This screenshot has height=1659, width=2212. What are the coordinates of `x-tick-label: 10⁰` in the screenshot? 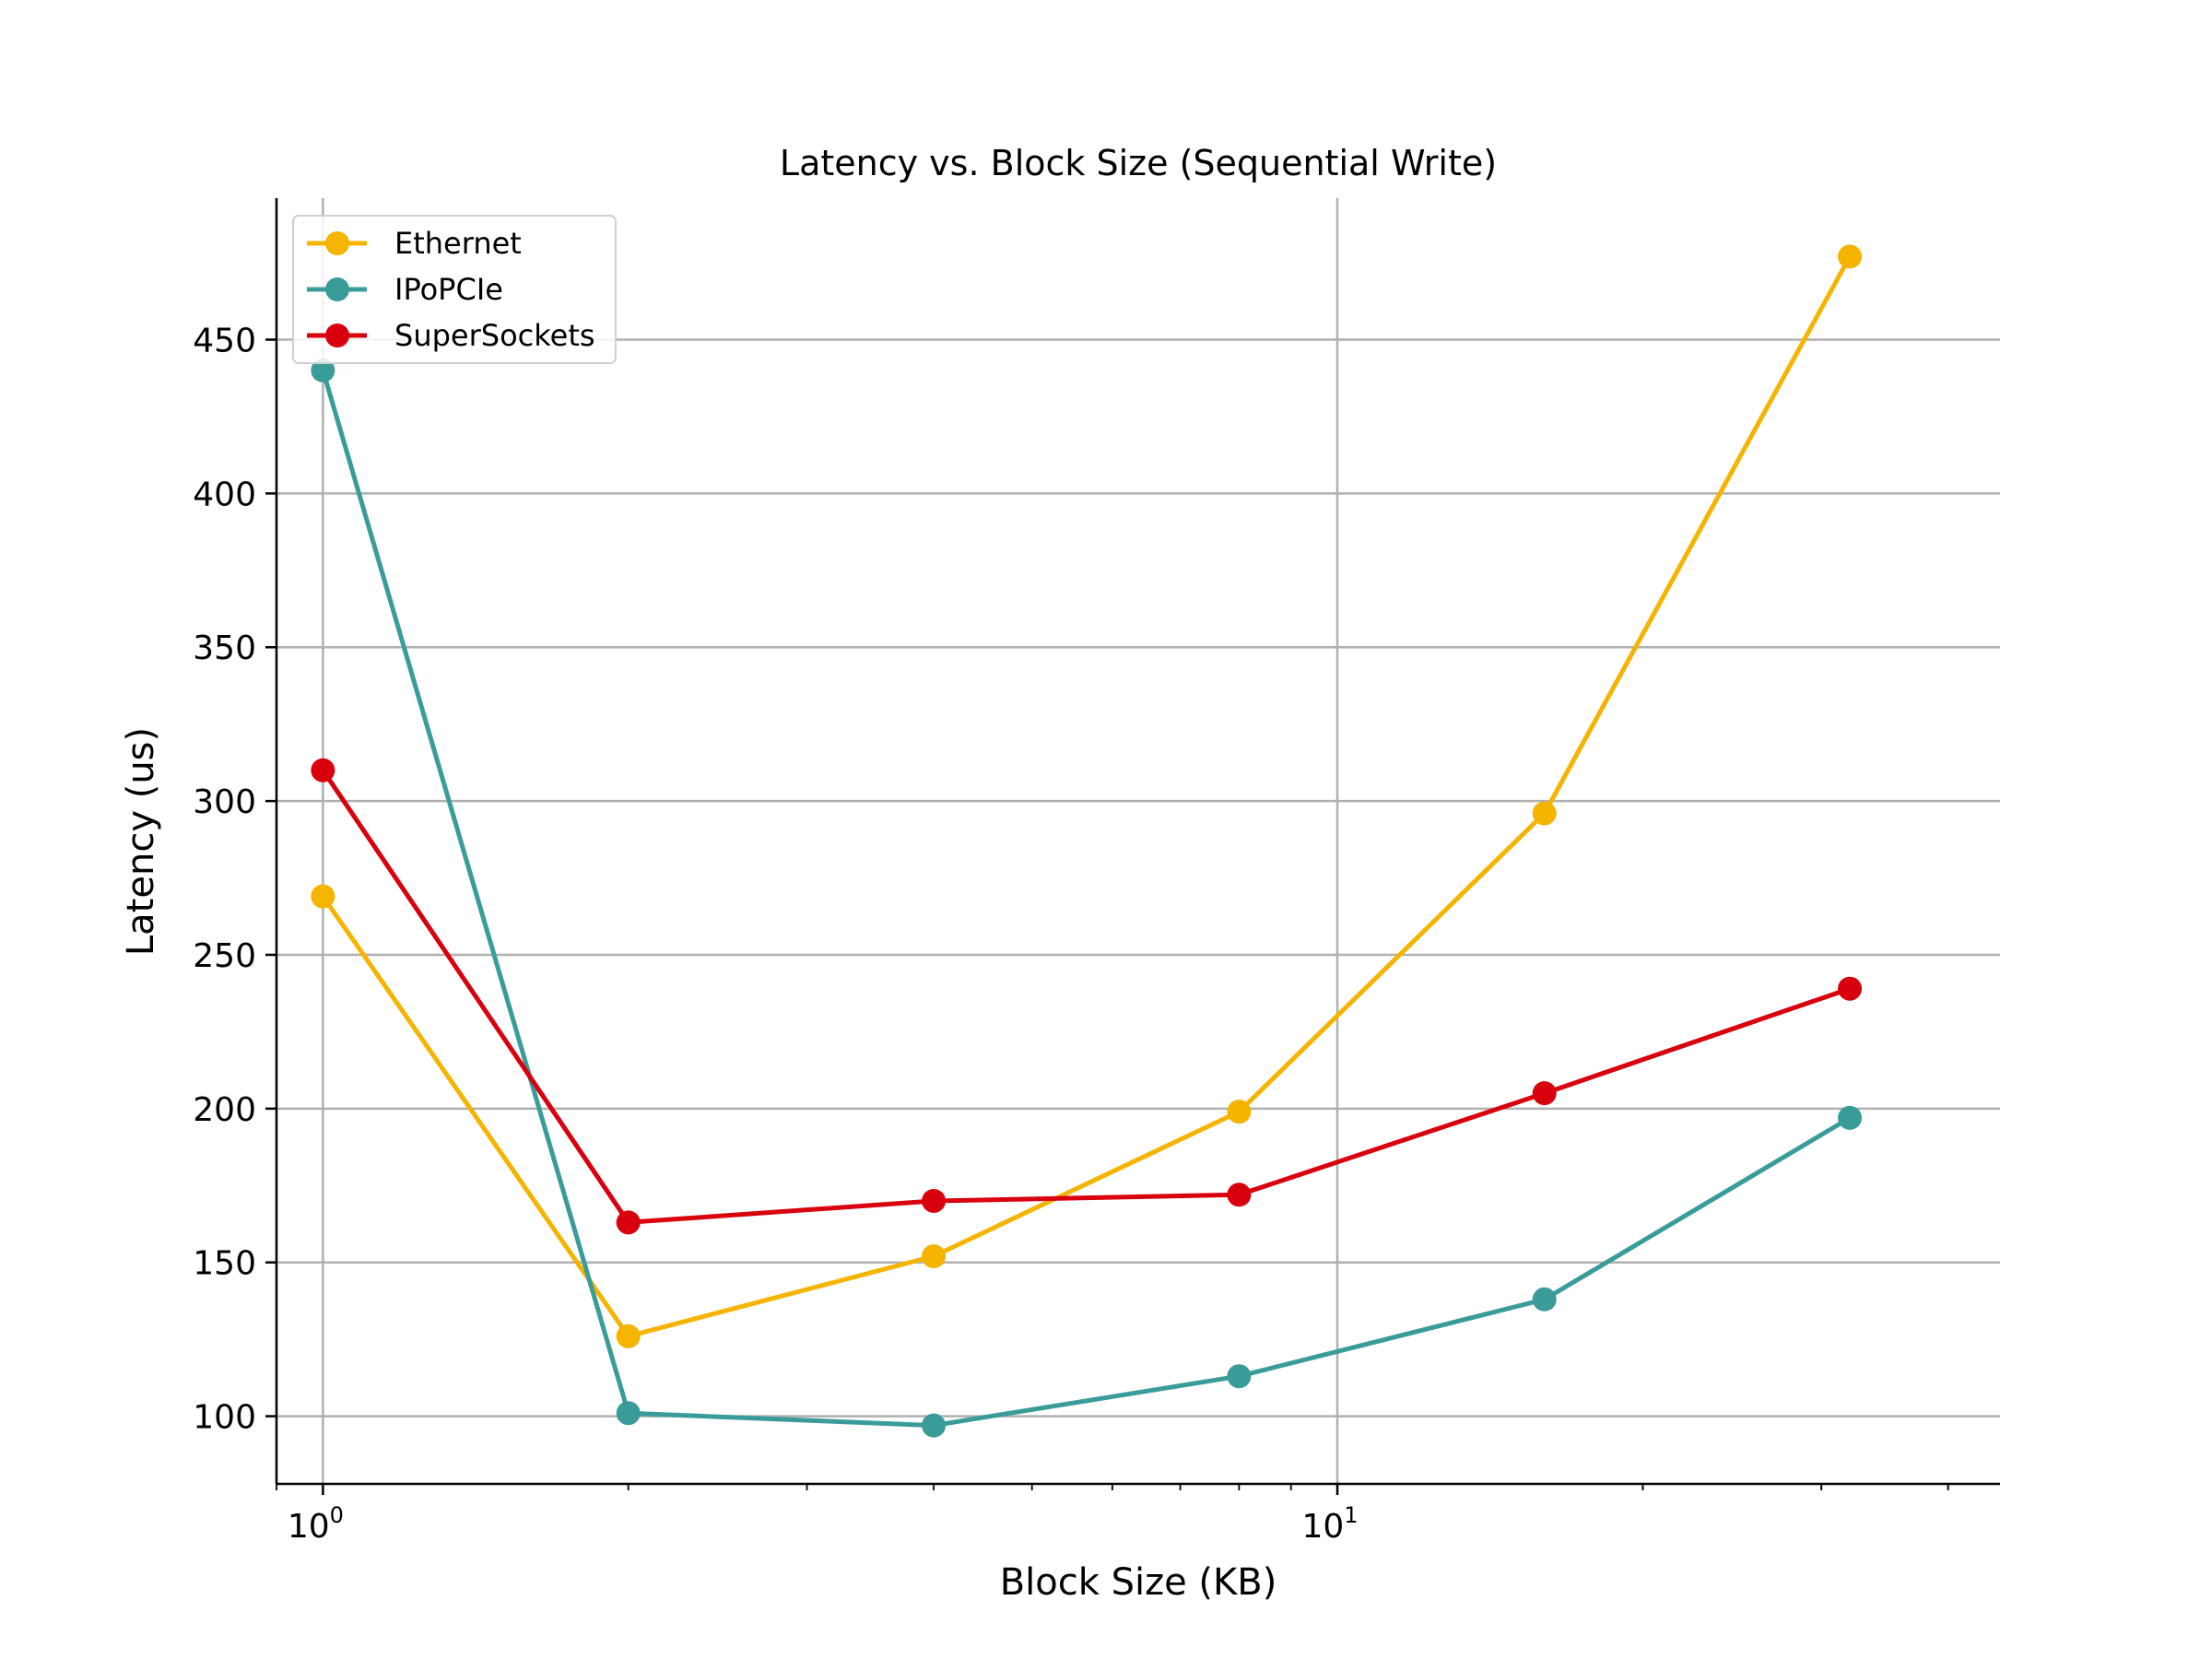 It's located at (316, 1524).